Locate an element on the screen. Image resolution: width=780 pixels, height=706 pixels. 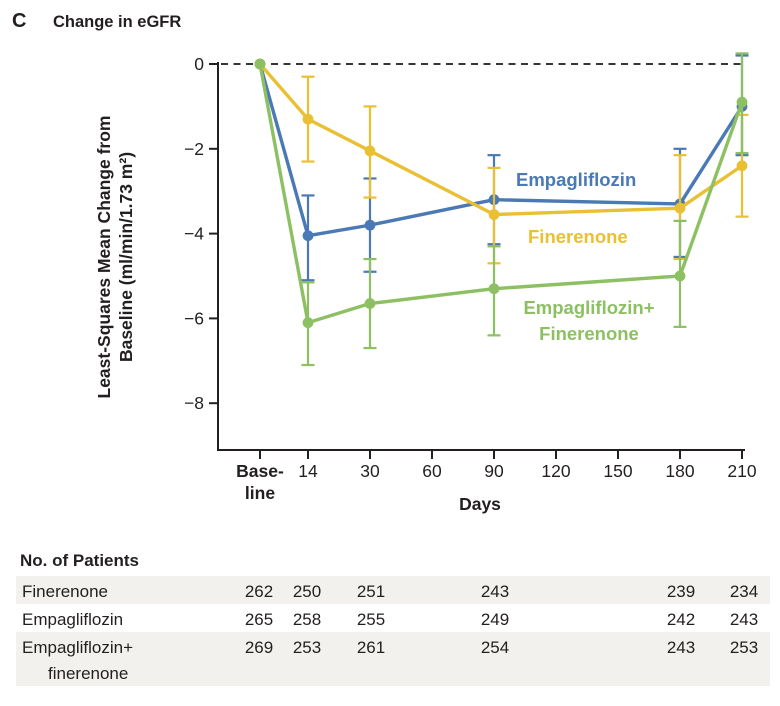
patients-table-header: No. of Patients is located at coordinates (80, 560).